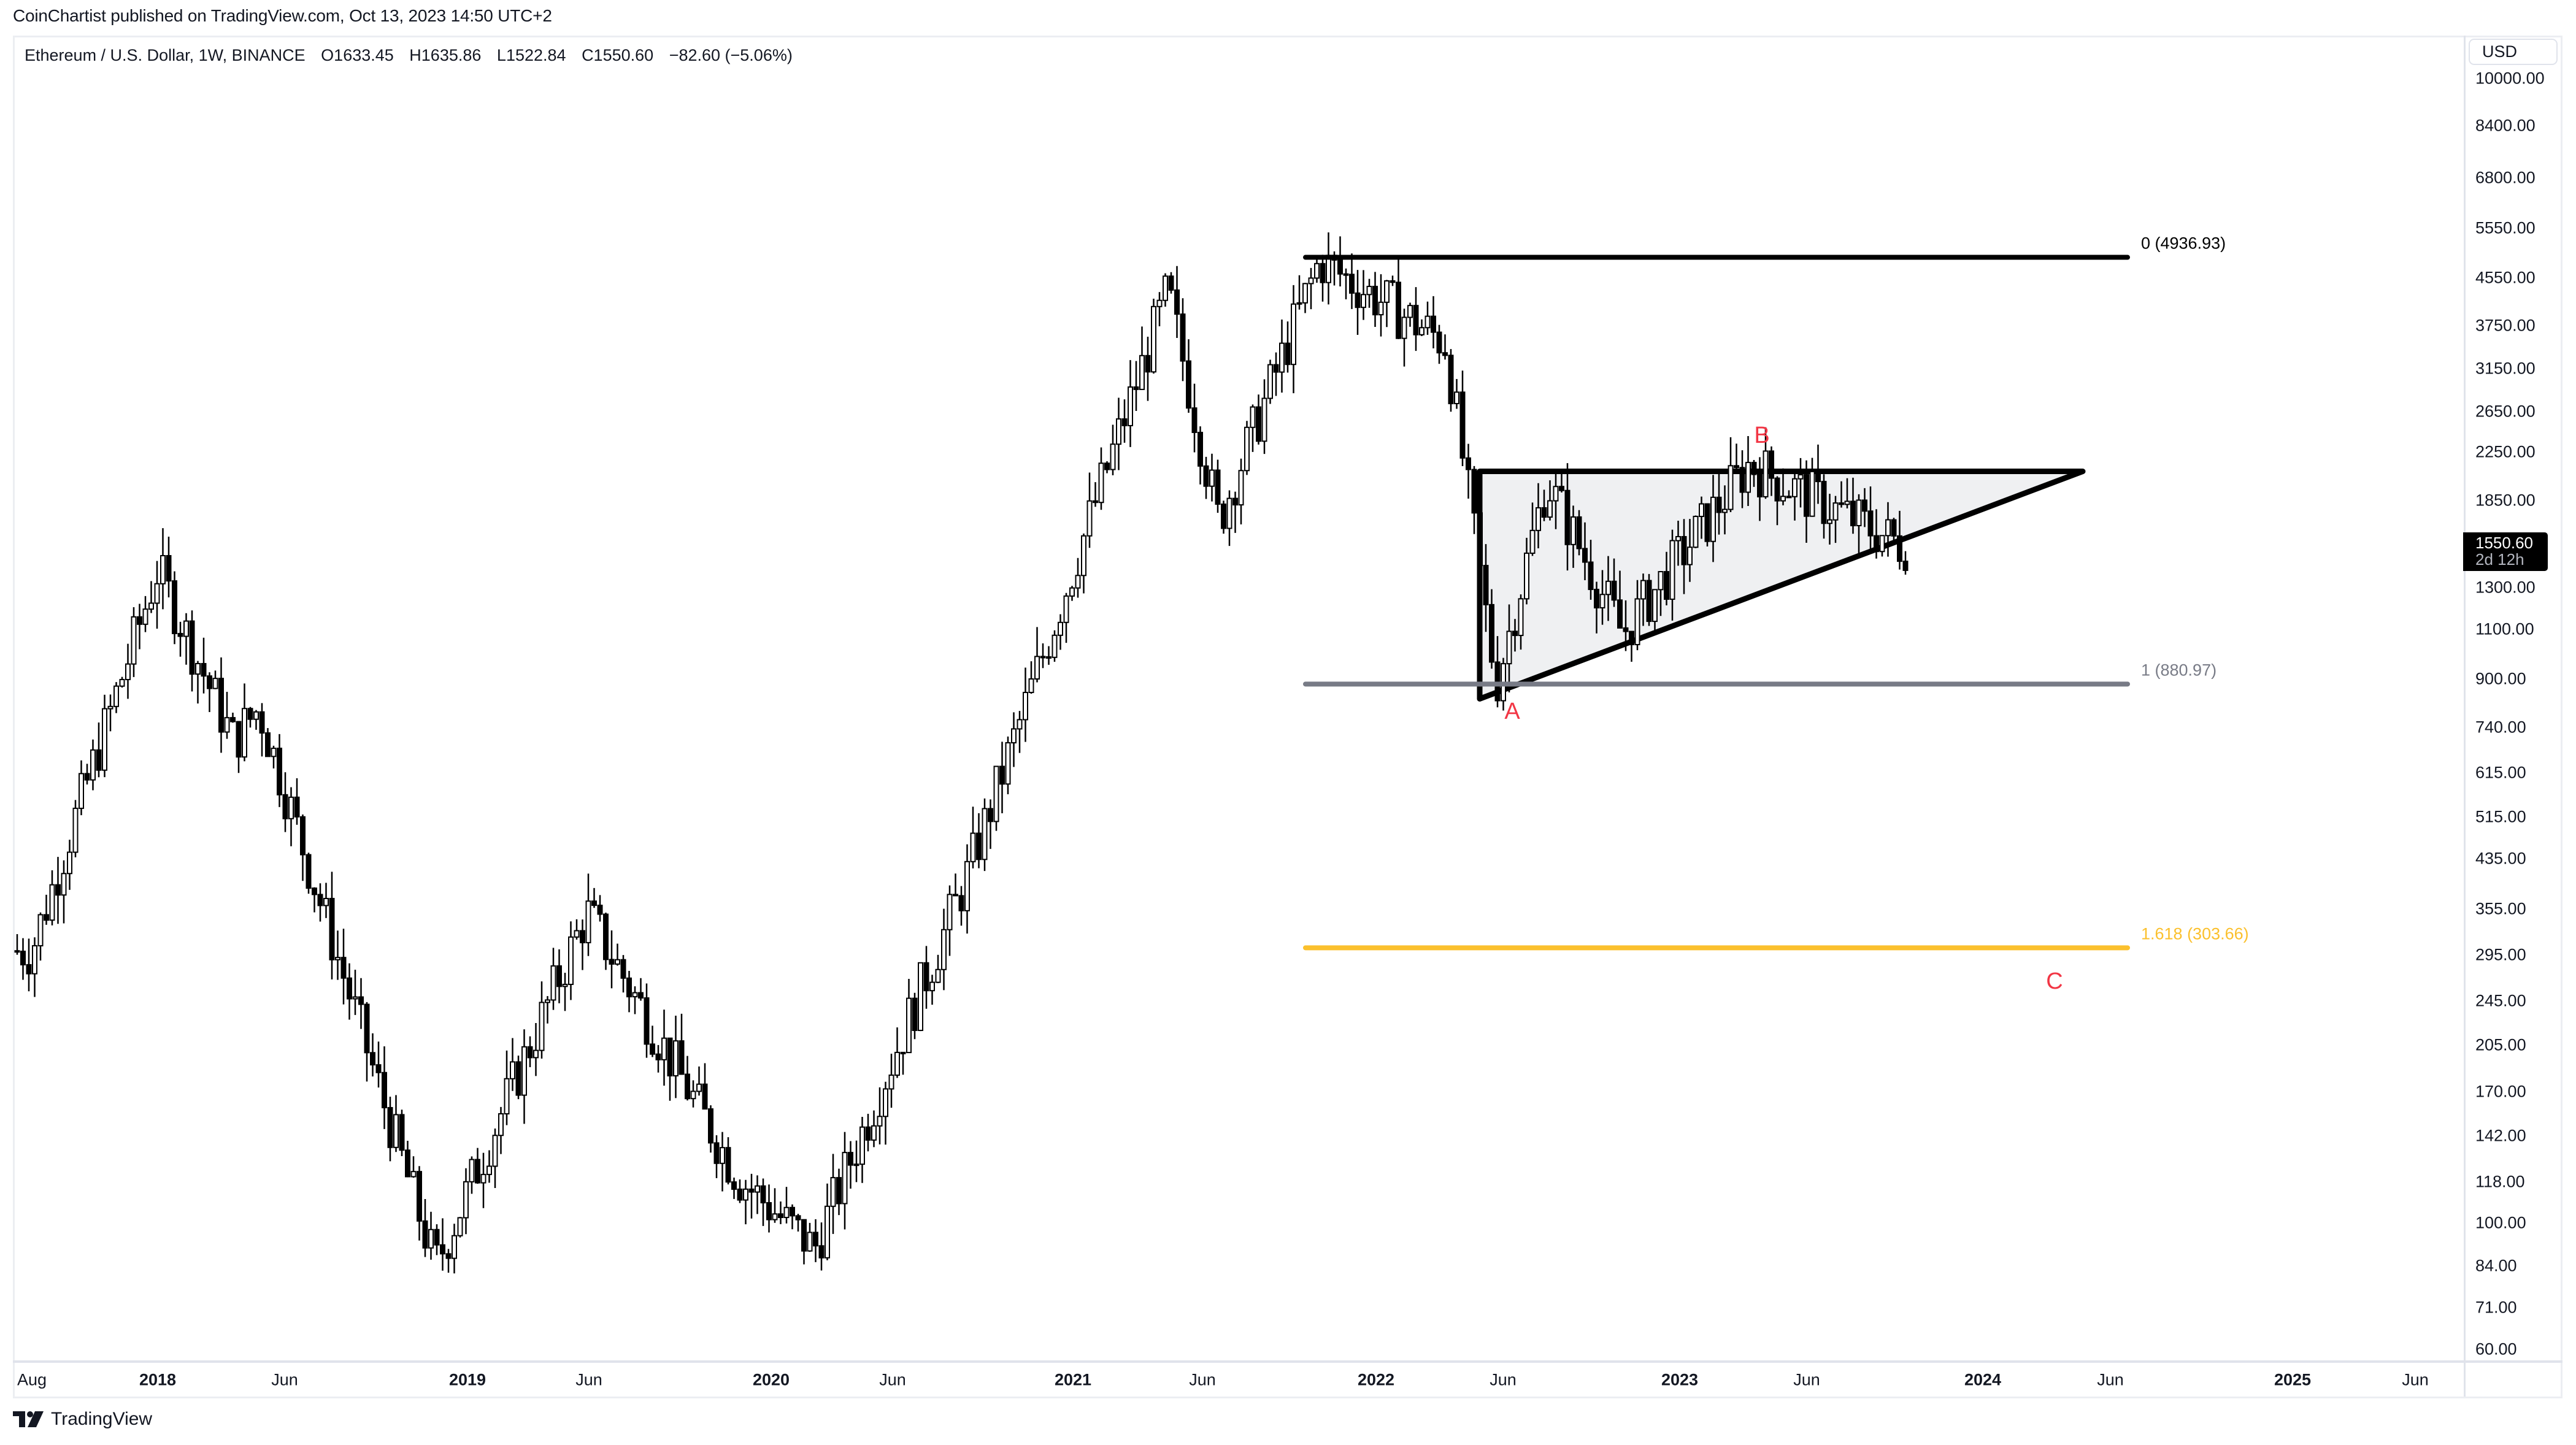 This screenshot has width=2576, height=1445. I want to click on price-tick: 205.00, so click(2501, 1044).